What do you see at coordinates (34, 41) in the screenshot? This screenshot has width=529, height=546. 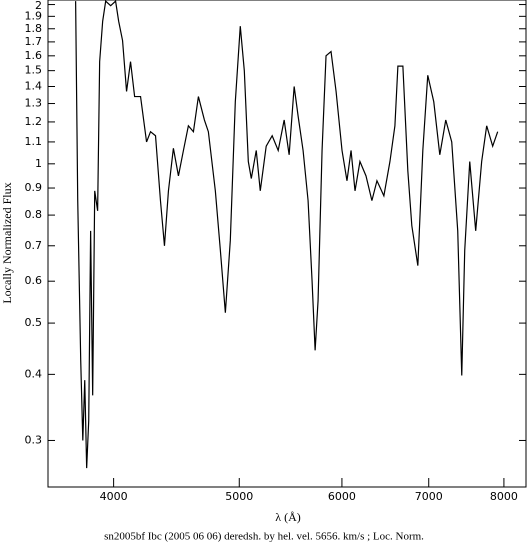 I see `y-tick-label: 1.7` at bounding box center [34, 41].